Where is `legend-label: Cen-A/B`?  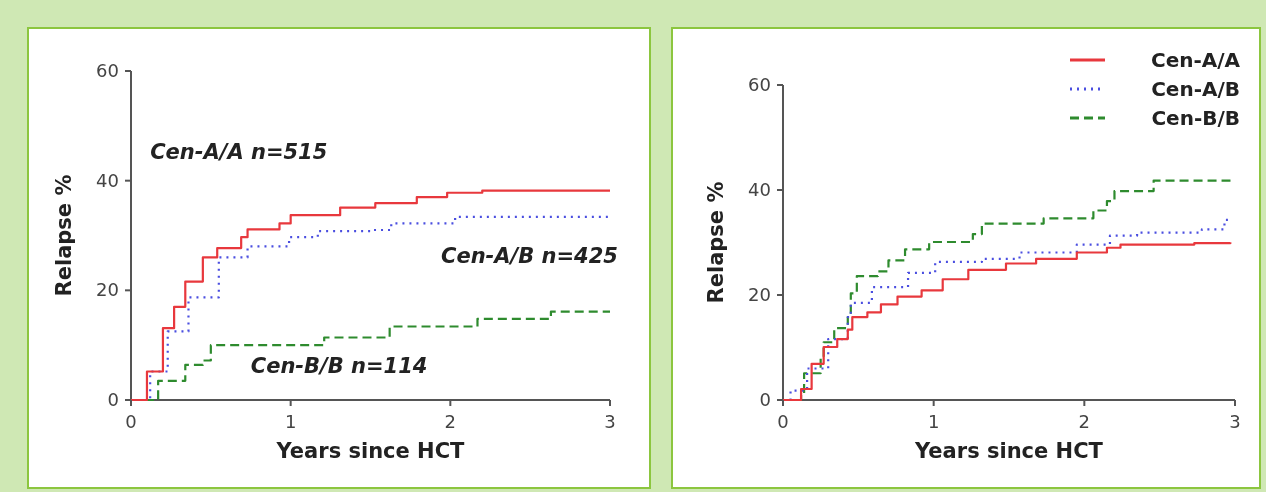 legend-label: Cen-A/B is located at coordinates (1195, 89).